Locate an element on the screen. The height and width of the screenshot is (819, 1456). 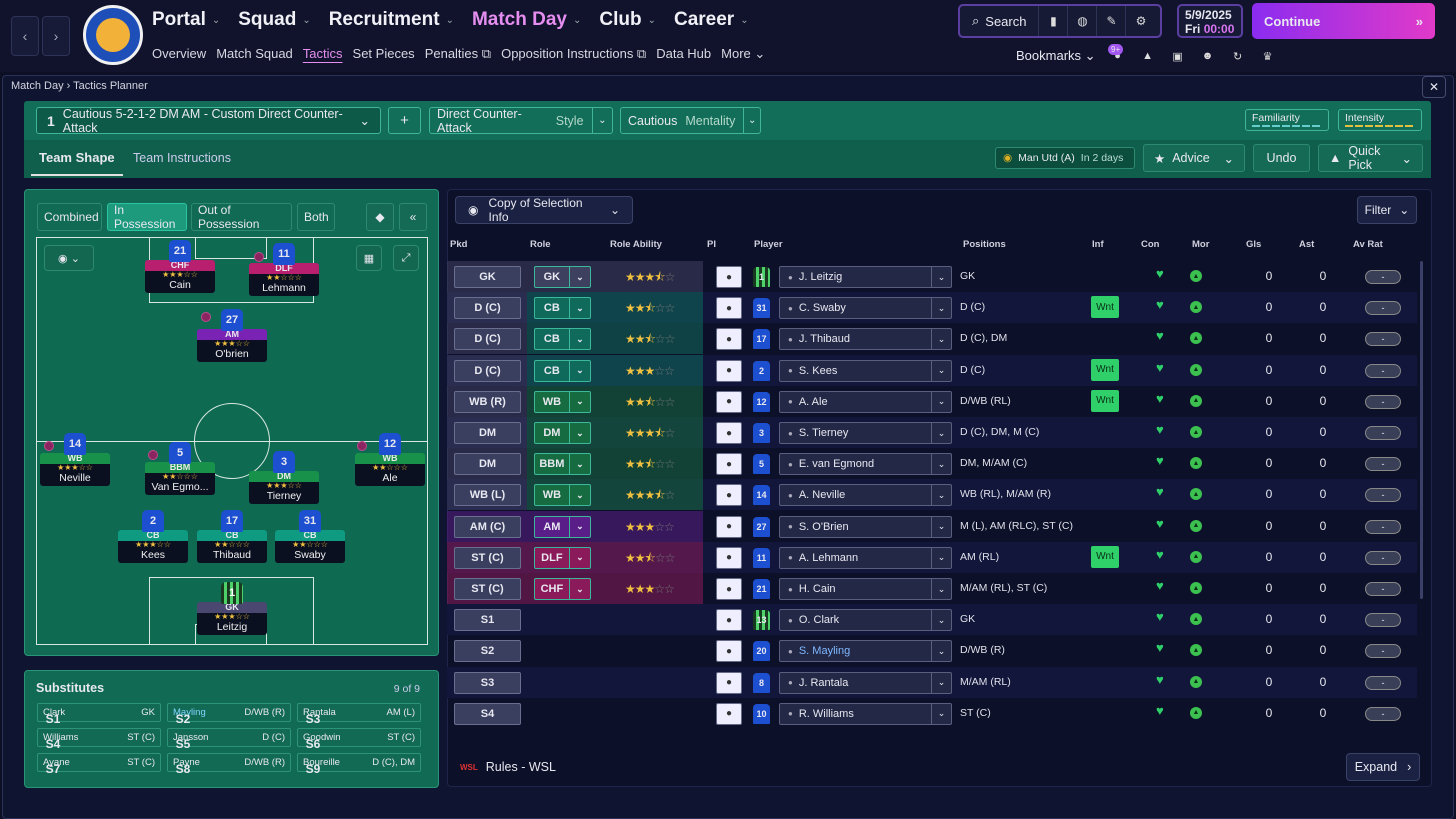
column-header: PI is located at coordinates (711, 244).